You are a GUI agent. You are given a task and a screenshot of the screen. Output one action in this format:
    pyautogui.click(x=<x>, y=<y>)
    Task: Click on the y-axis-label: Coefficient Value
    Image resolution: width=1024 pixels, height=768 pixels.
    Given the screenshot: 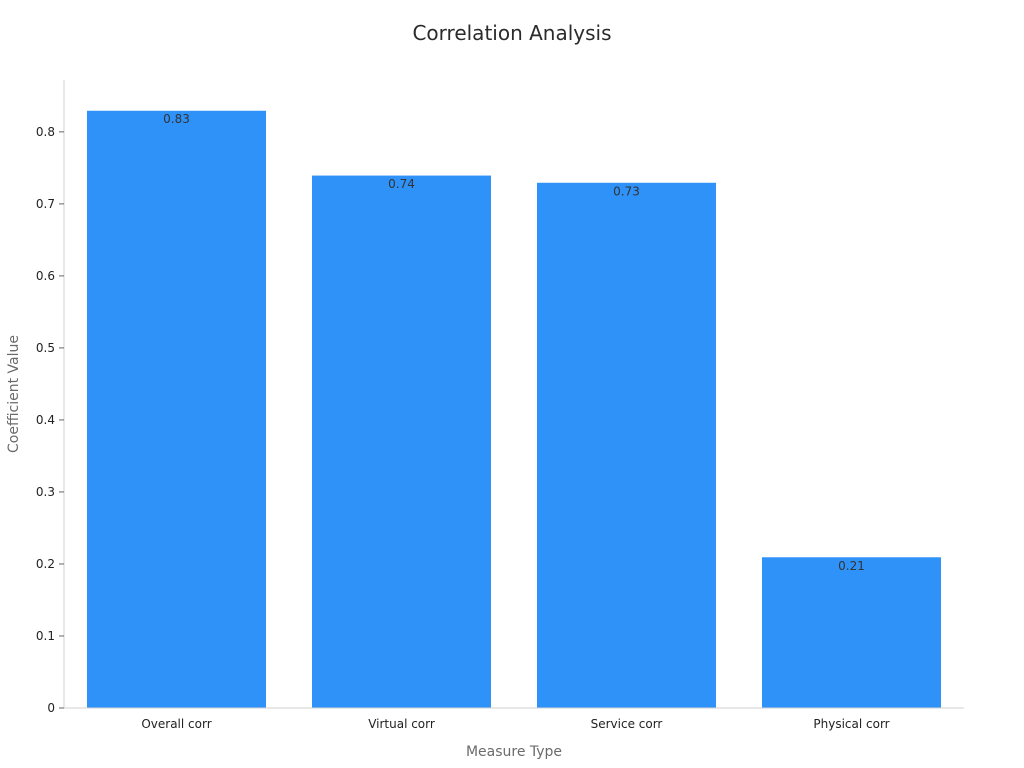 What is the action you would take?
    pyautogui.click(x=14, y=394)
    